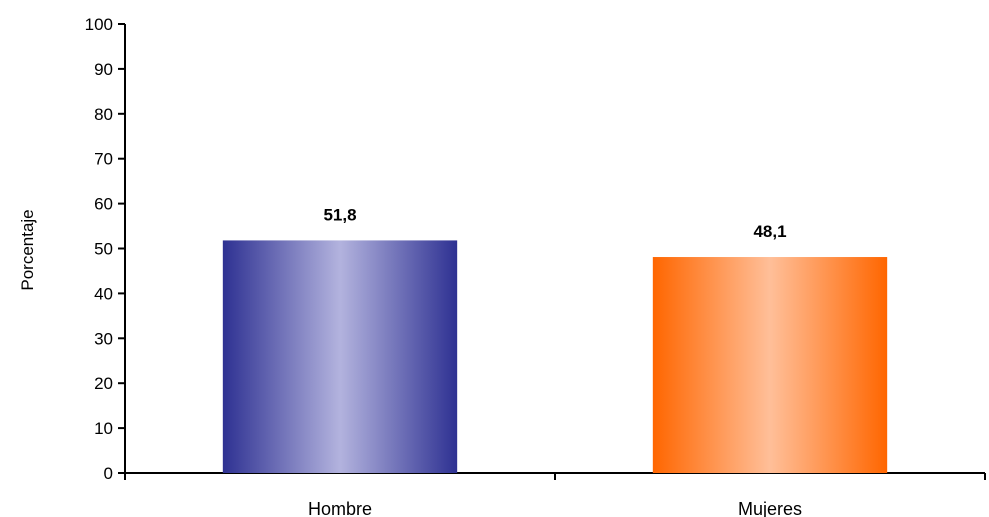  What do you see at coordinates (103, 293) in the screenshot?
I see `y-tick-label: 40` at bounding box center [103, 293].